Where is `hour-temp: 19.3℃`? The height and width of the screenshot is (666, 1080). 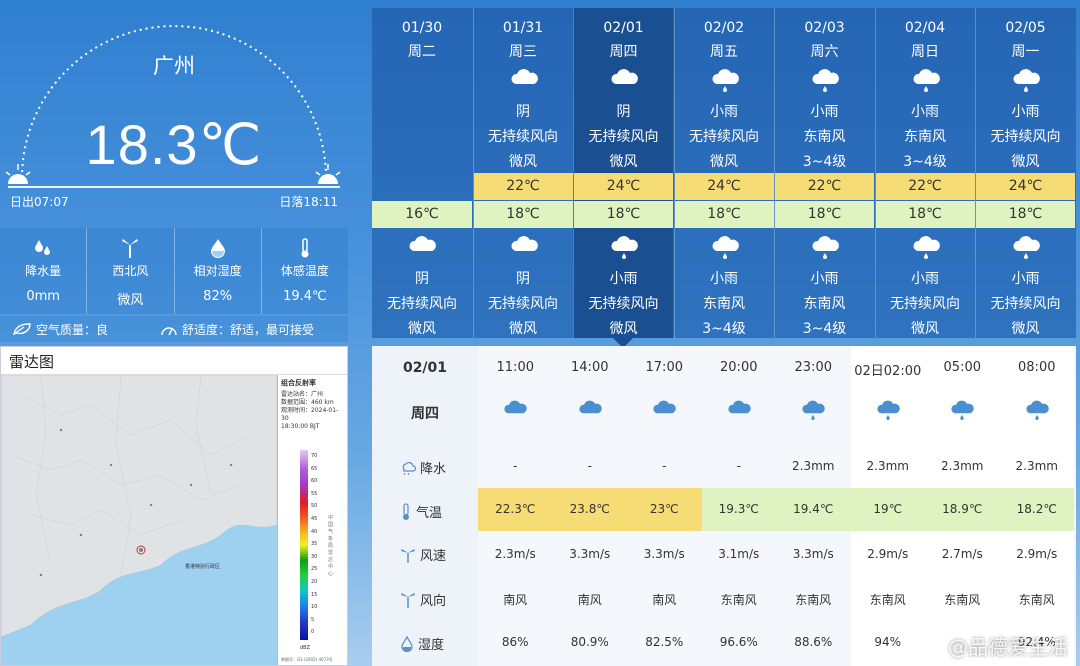 hour-temp: 19.3℃ is located at coordinates (738, 509).